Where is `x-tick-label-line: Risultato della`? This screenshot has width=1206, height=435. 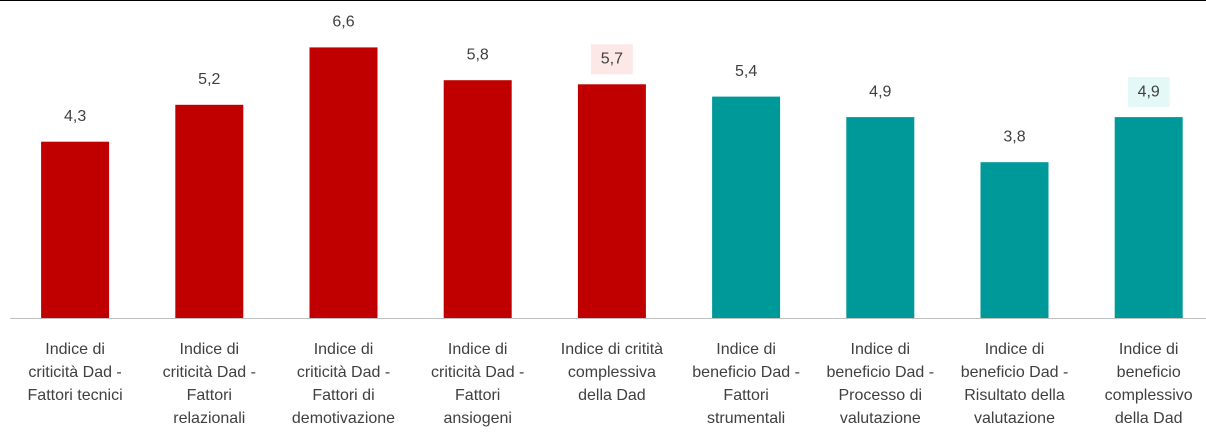 x-tick-label-line: Risultato della is located at coordinates (1014, 395).